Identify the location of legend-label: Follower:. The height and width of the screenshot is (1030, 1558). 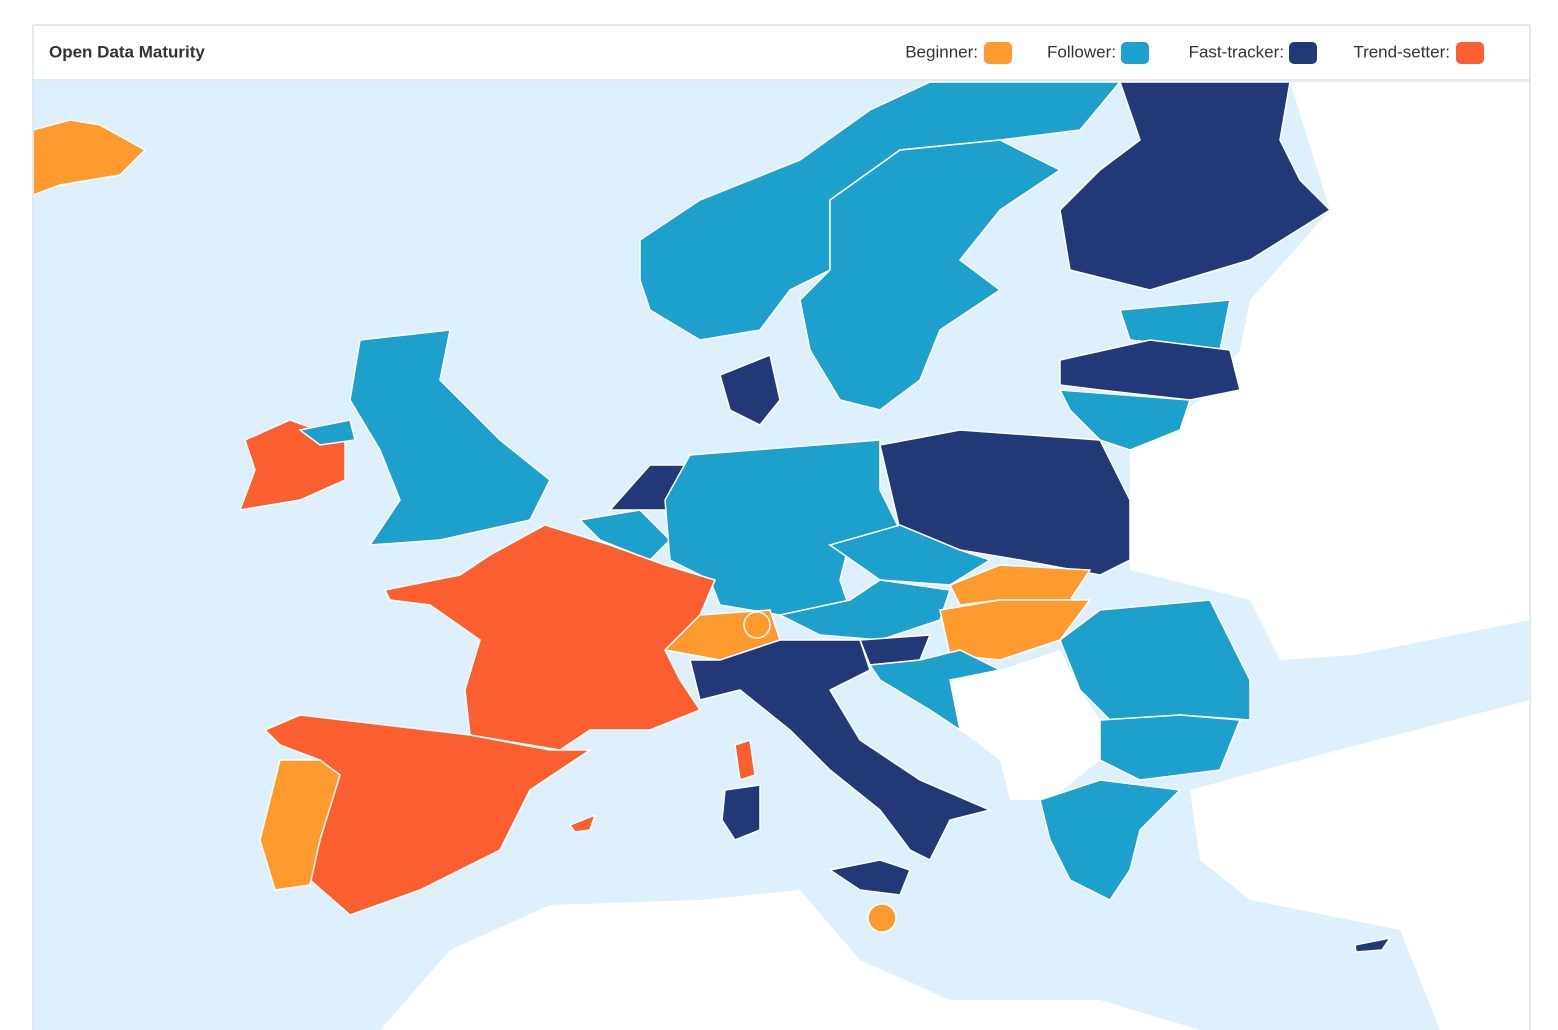
(1081, 51).